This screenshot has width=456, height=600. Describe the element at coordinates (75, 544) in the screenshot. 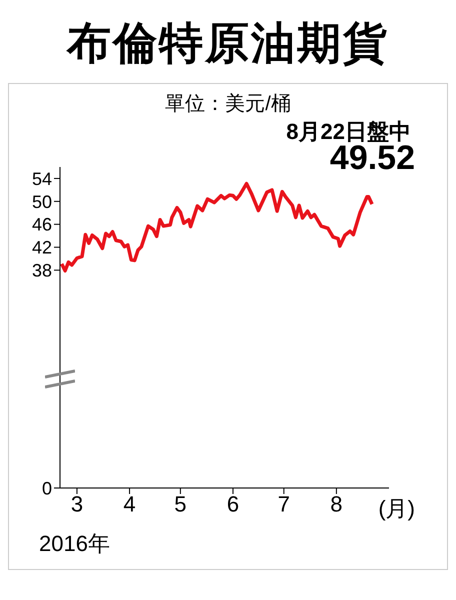

I see `text: 2016年` at that location.